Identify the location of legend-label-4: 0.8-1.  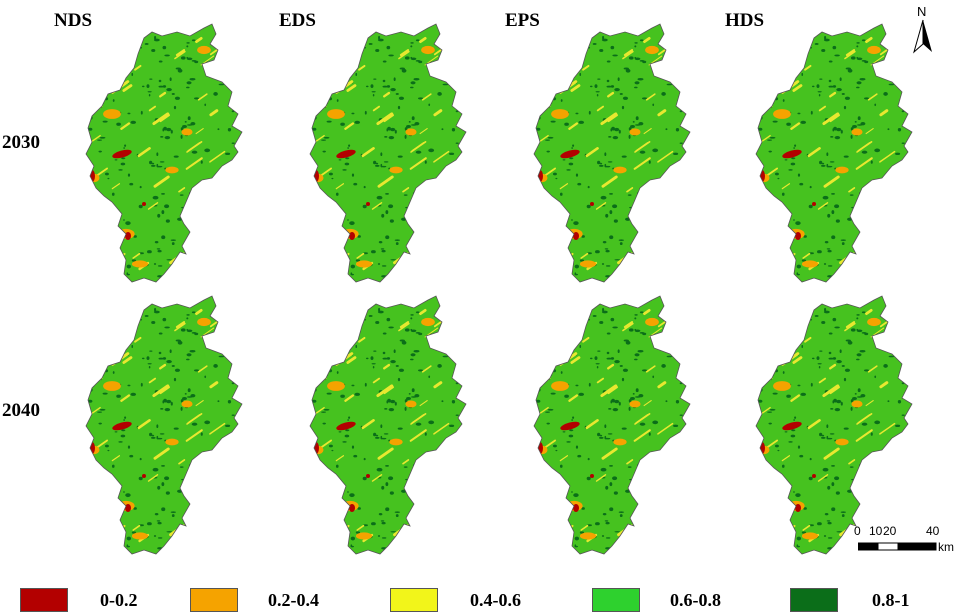
(891, 600).